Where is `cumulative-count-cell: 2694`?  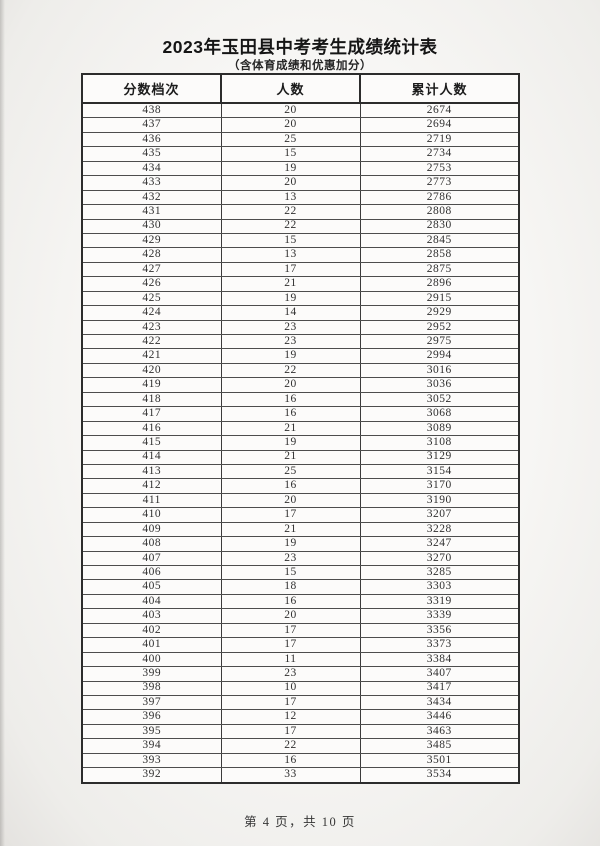 cumulative-count-cell: 2694 is located at coordinates (439, 125).